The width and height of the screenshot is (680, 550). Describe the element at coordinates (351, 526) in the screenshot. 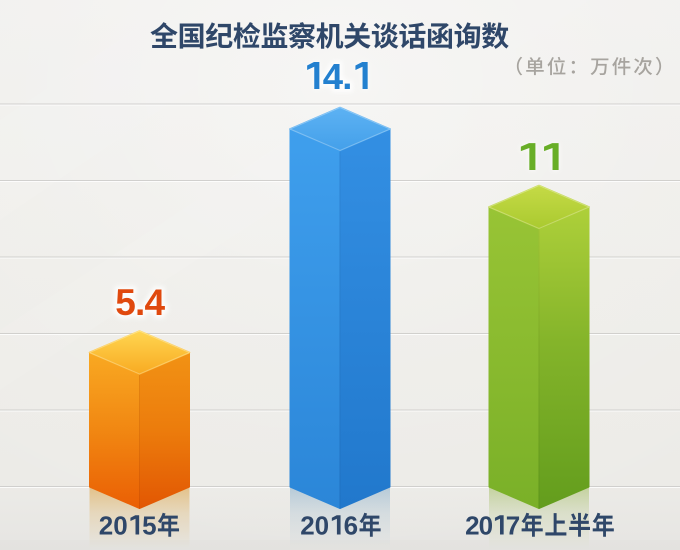

I see `svg-text: 6` at that location.